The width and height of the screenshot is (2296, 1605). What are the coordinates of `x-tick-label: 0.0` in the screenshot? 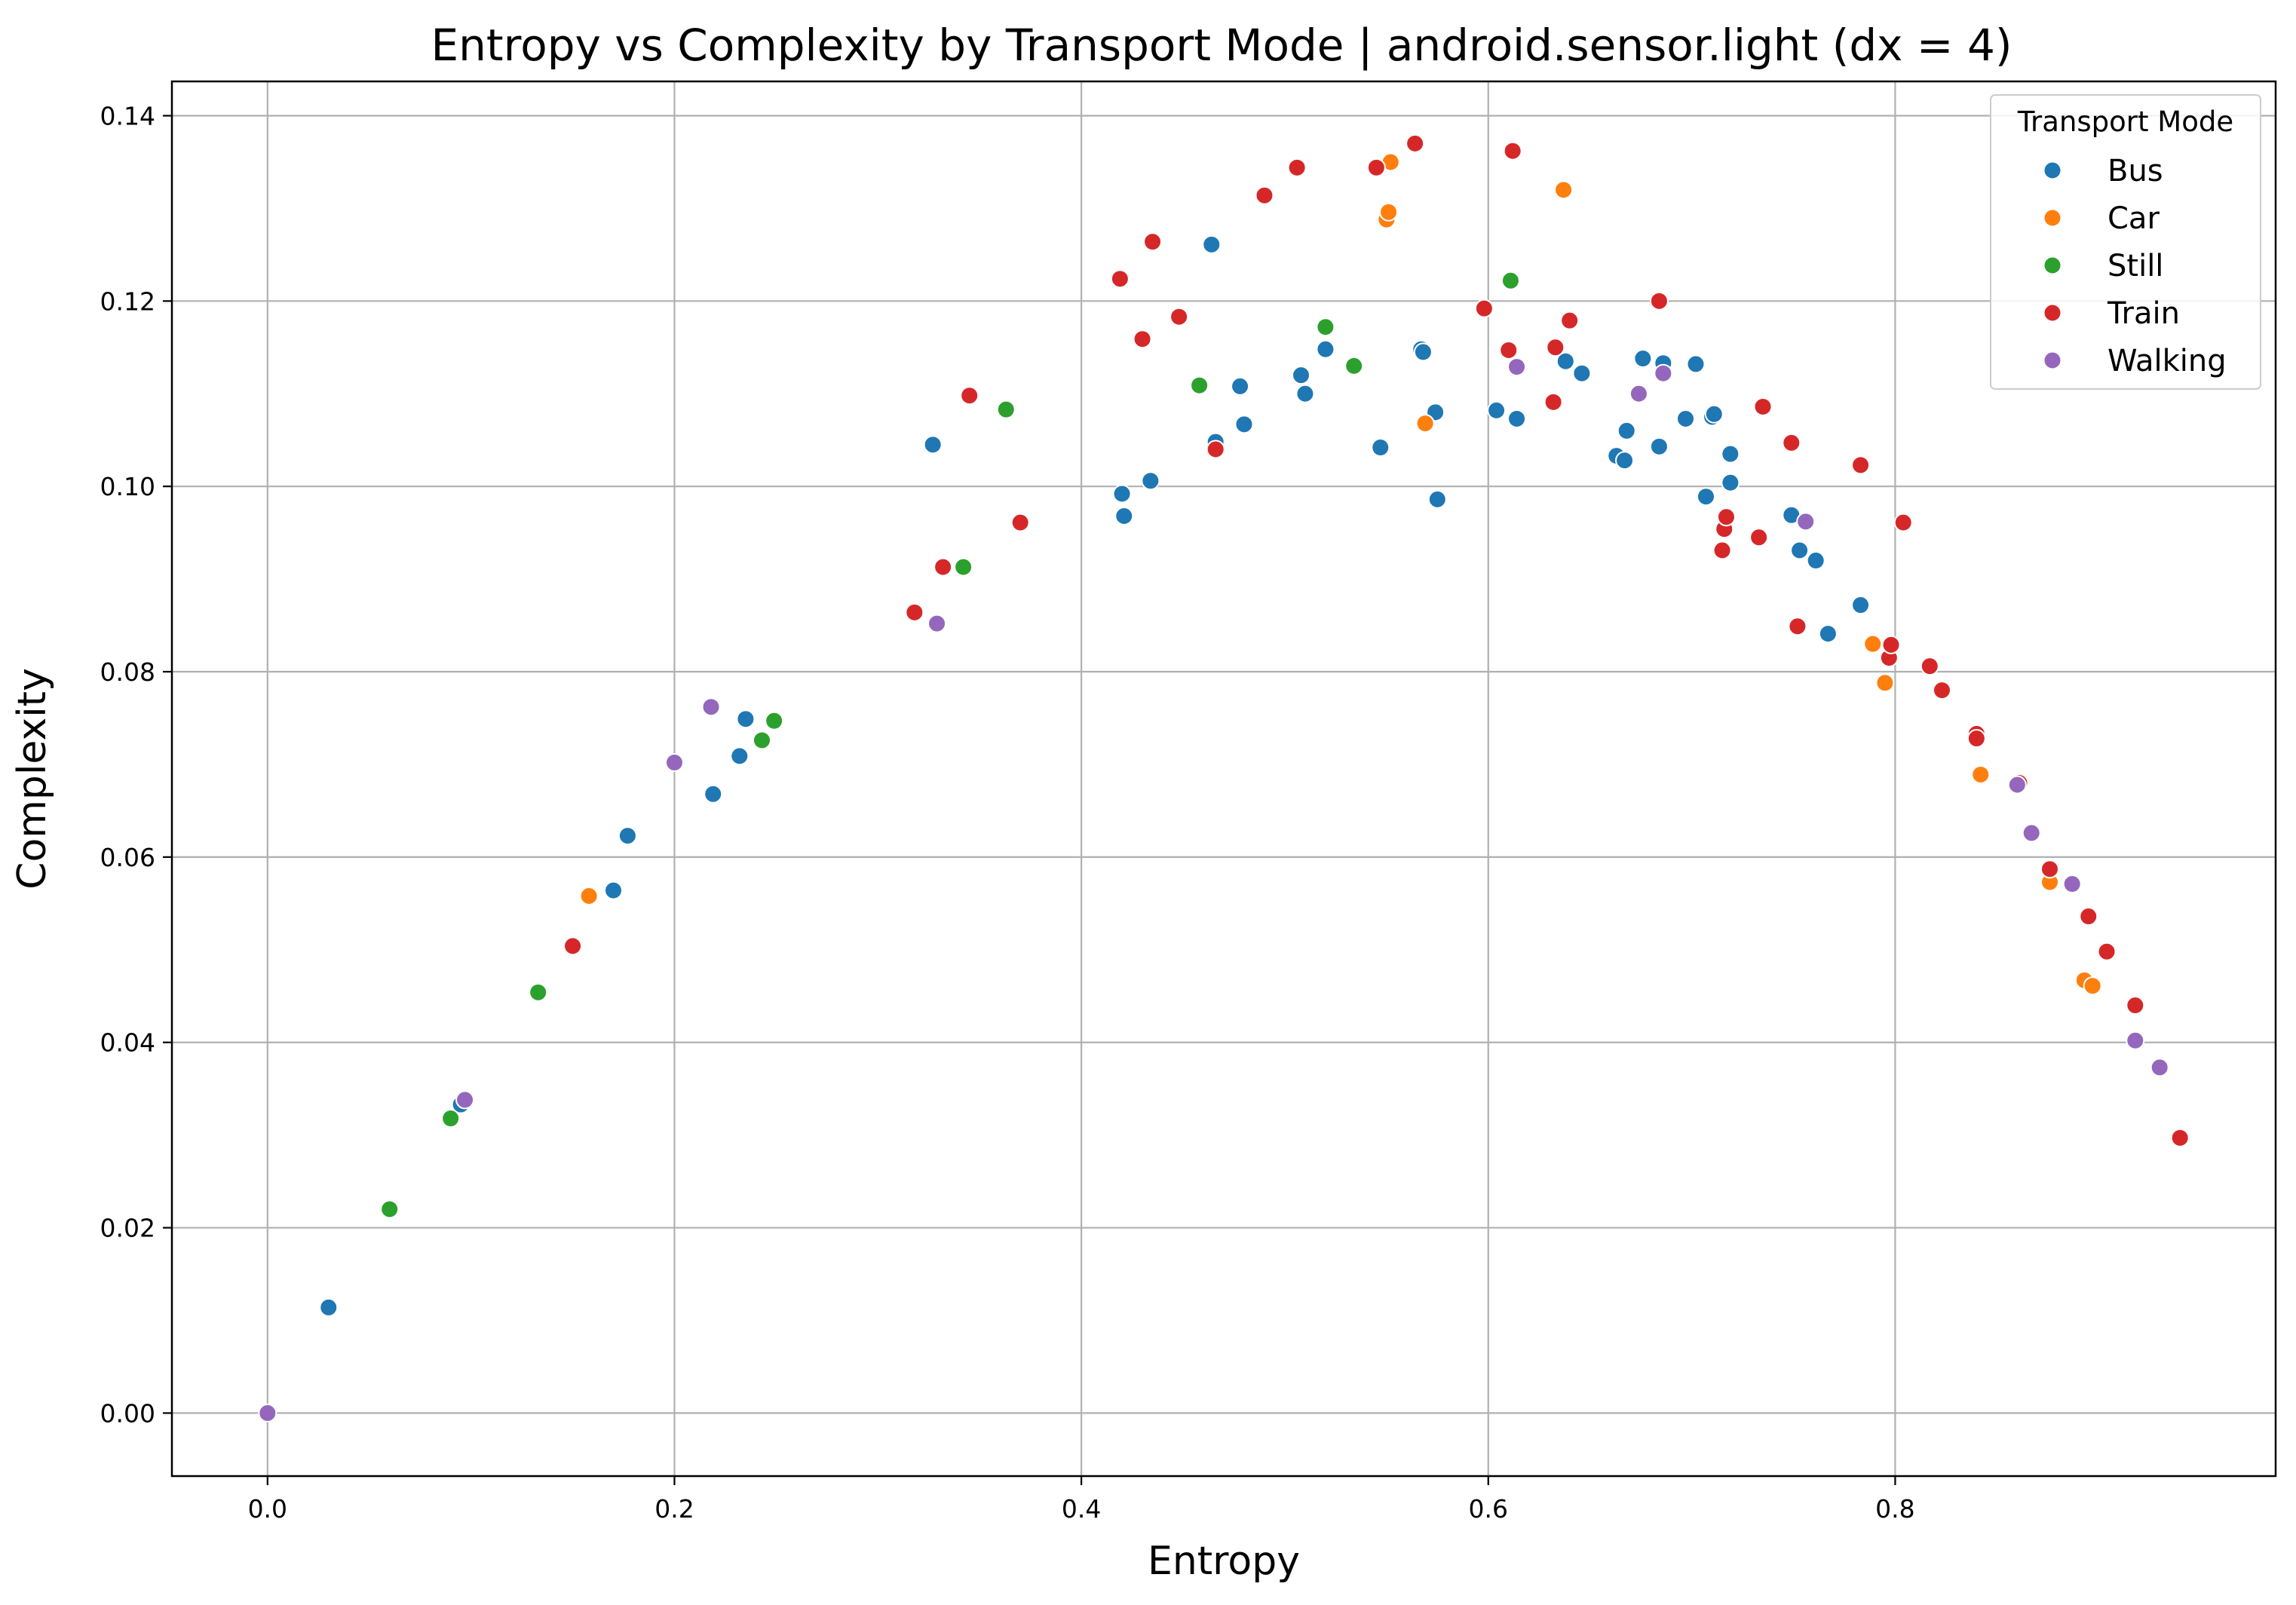 It's located at (267, 1509).